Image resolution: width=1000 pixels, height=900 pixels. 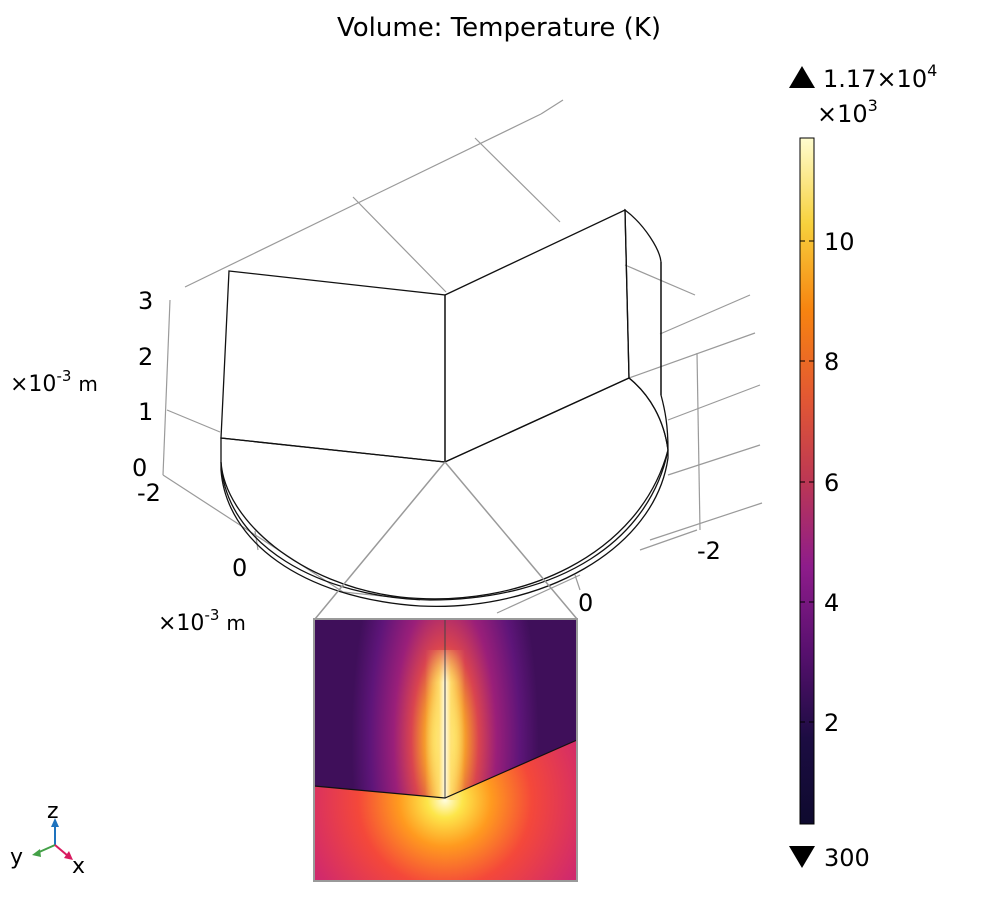 What do you see at coordinates (585, 603) in the screenshot?
I see `x-tick: 0` at bounding box center [585, 603].